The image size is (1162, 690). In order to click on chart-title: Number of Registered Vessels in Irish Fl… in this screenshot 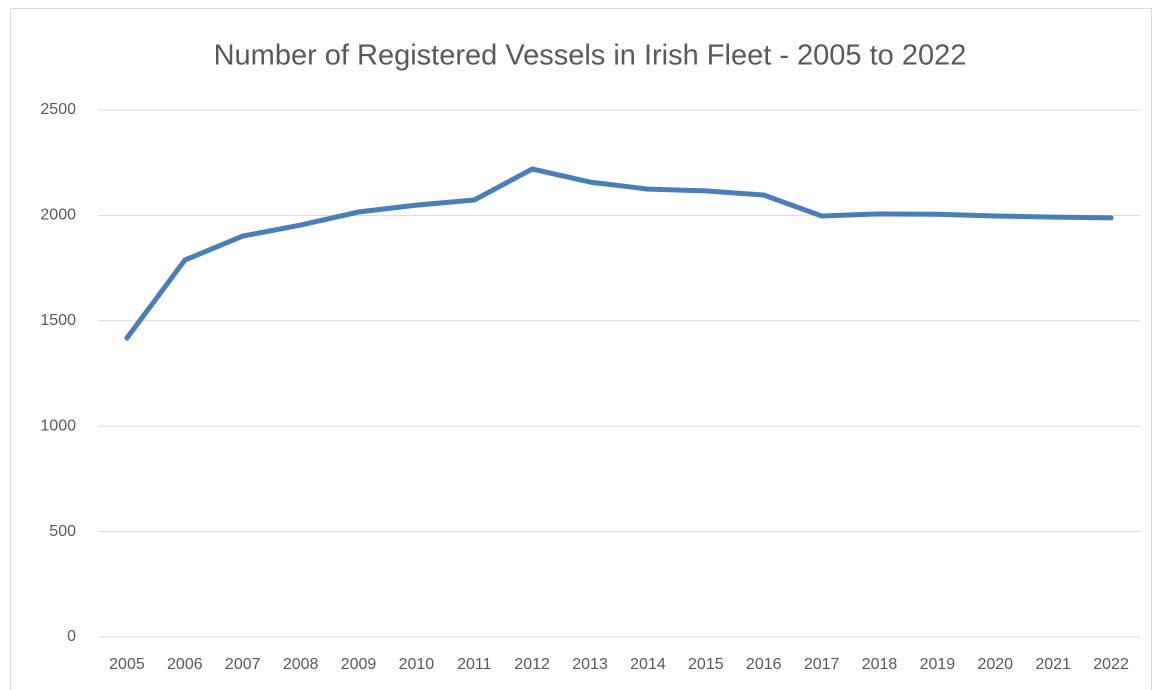, I will do `click(590, 56)`.